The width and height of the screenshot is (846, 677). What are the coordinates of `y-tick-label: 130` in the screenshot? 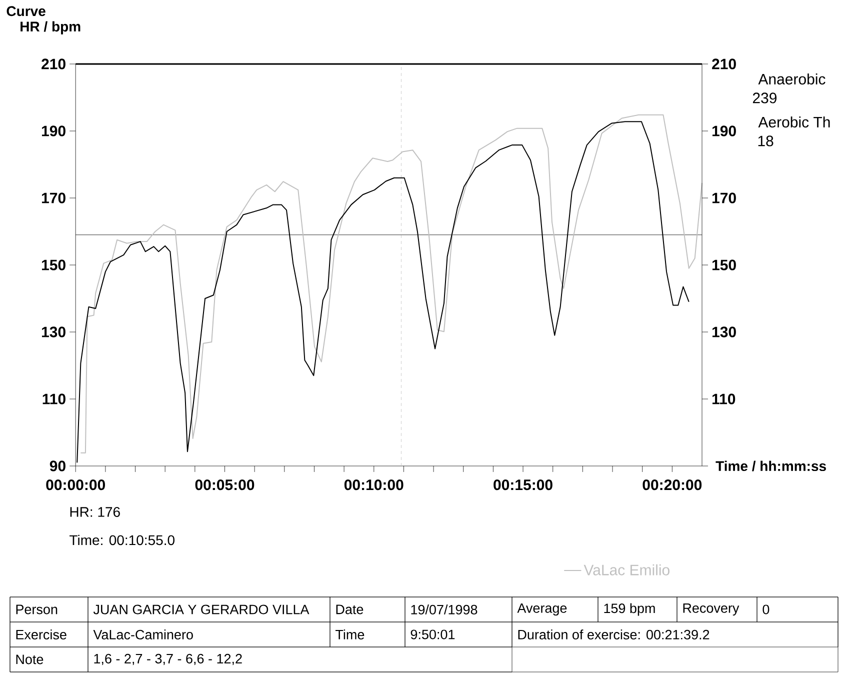 It's located at (54, 332).